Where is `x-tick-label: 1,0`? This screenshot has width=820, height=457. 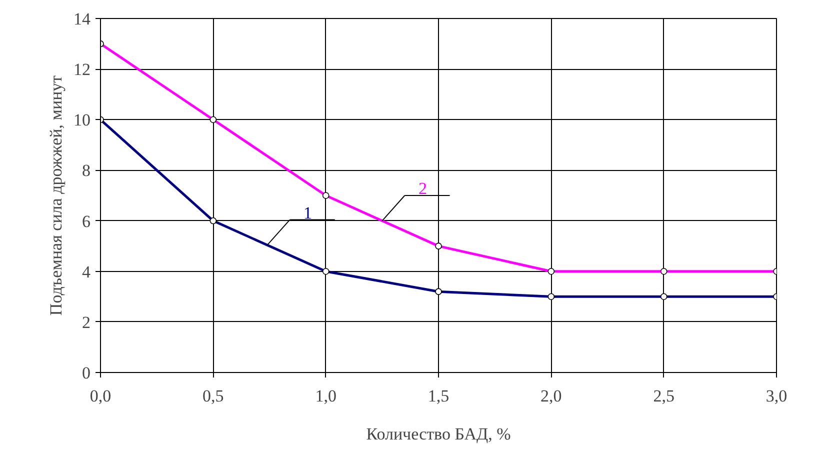
x-tick-label: 1,0 is located at coordinates (325, 396).